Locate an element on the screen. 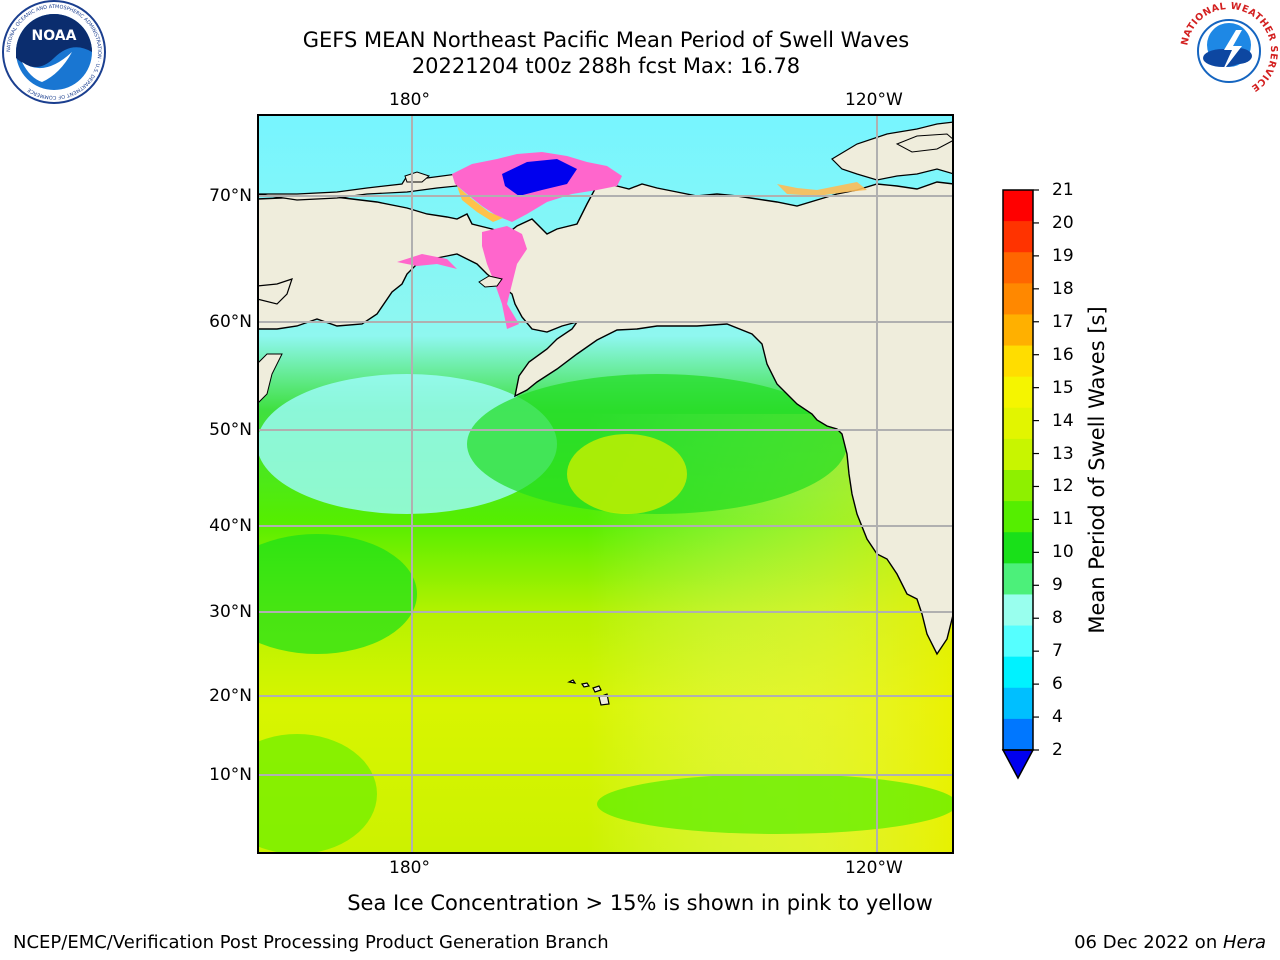 The height and width of the screenshot is (960, 1280). map-subtitle: 20221204 t00z 288h fcst Max: 16.78 is located at coordinates (606, 66).